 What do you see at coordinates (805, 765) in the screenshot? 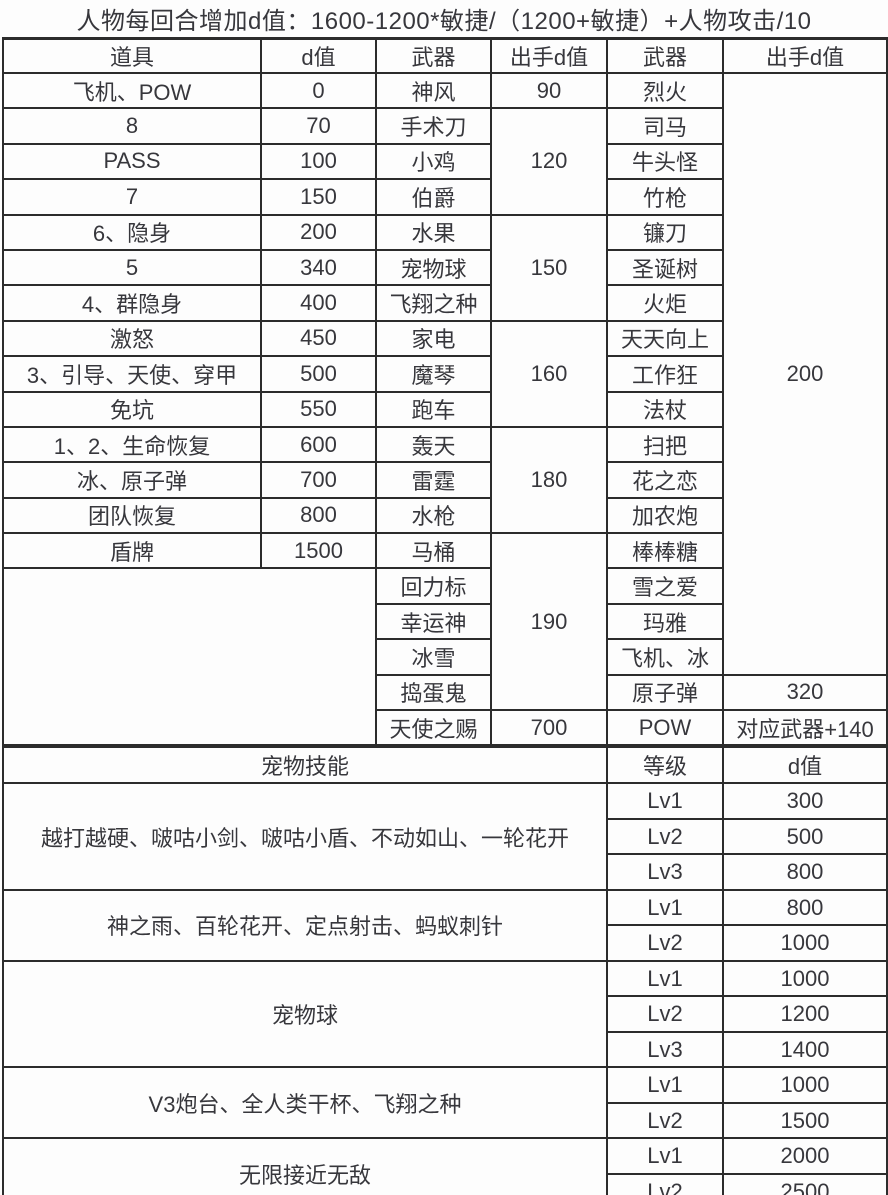
I see `header-pet-dvalue: d值` at bounding box center [805, 765].